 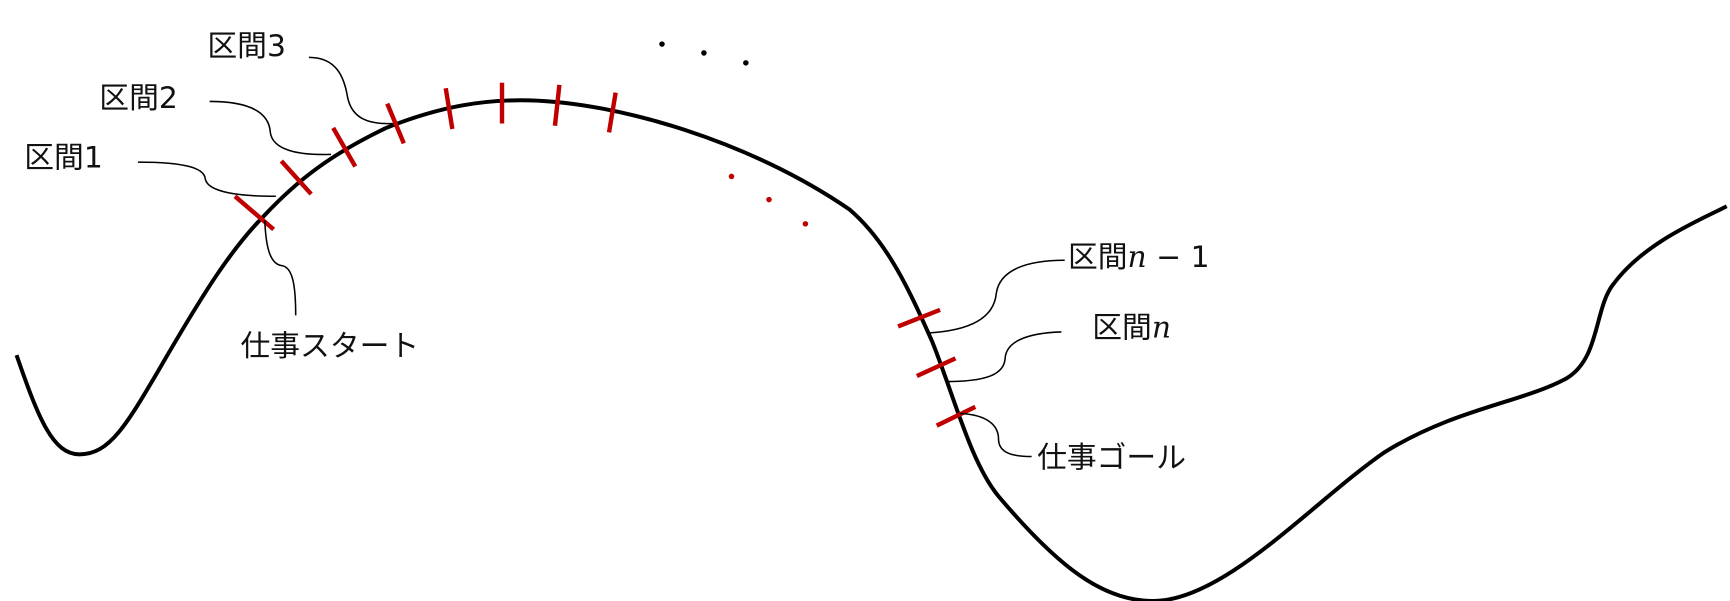 I want to click on label-work-start: 仕事スタート, so click(x=330, y=346).